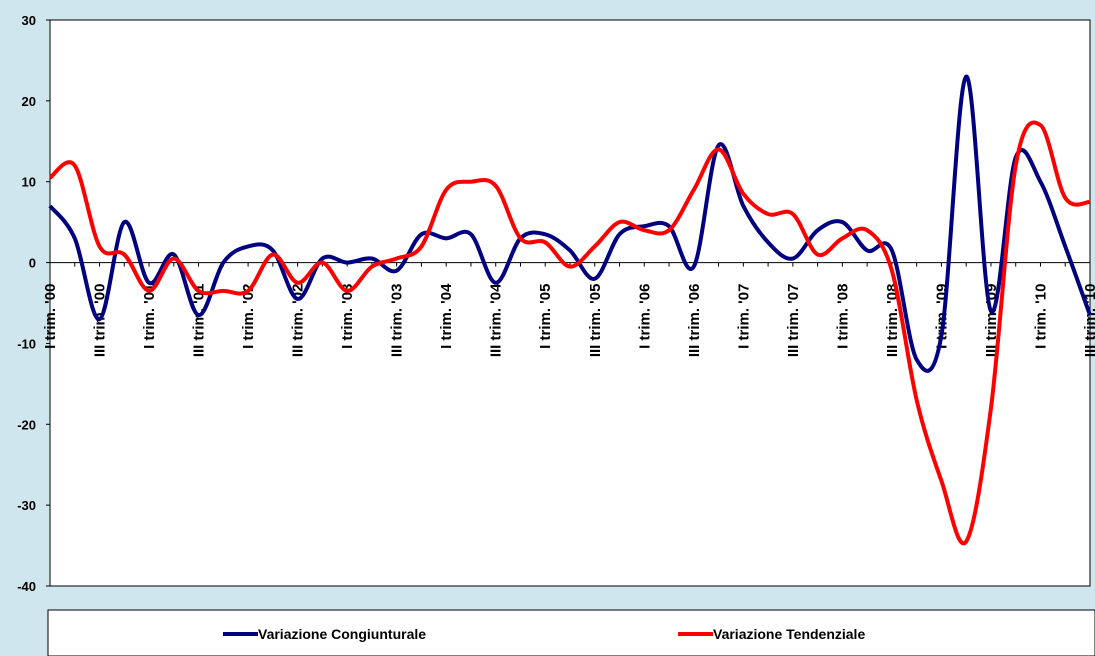 Image resolution: width=1095 pixels, height=656 pixels. What do you see at coordinates (545, 316) in the screenshot?
I see `x-tick-label: I trim. '05` at bounding box center [545, 316].